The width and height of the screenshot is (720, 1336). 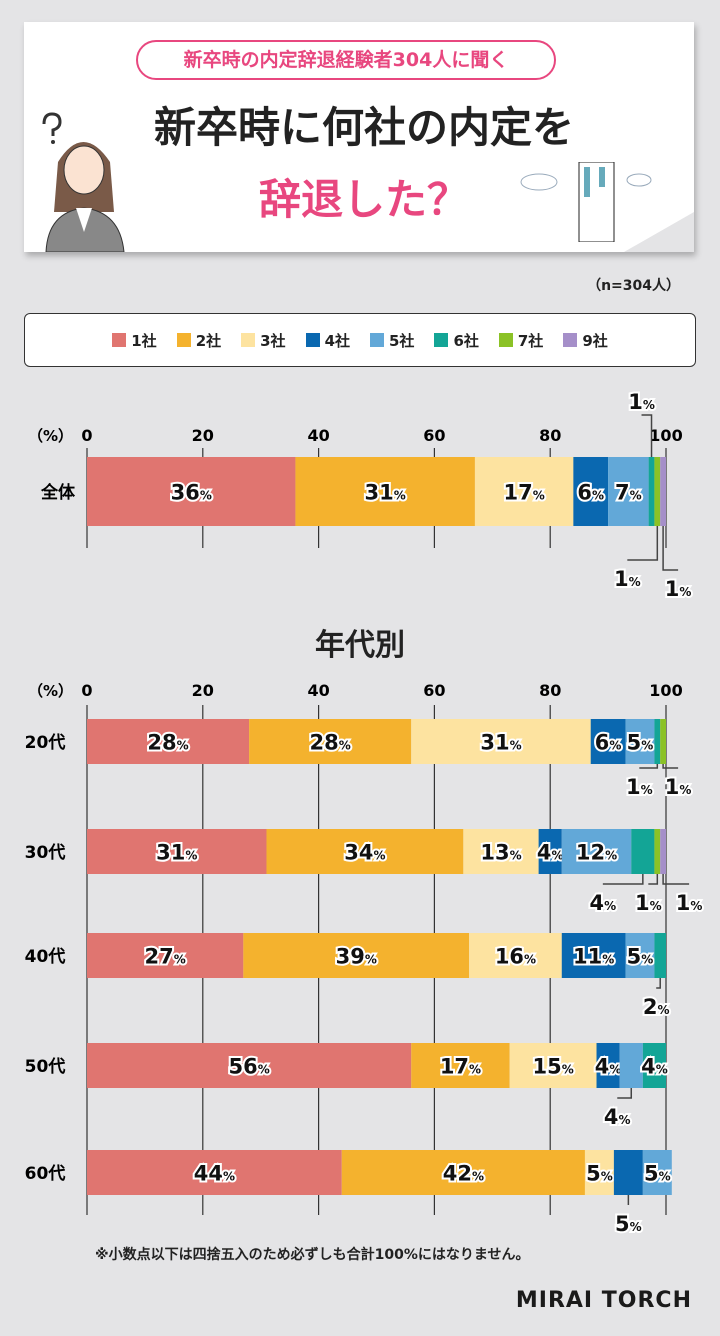 I want to click on overall-axis-unit: （%）, so click(x=50, y=436).